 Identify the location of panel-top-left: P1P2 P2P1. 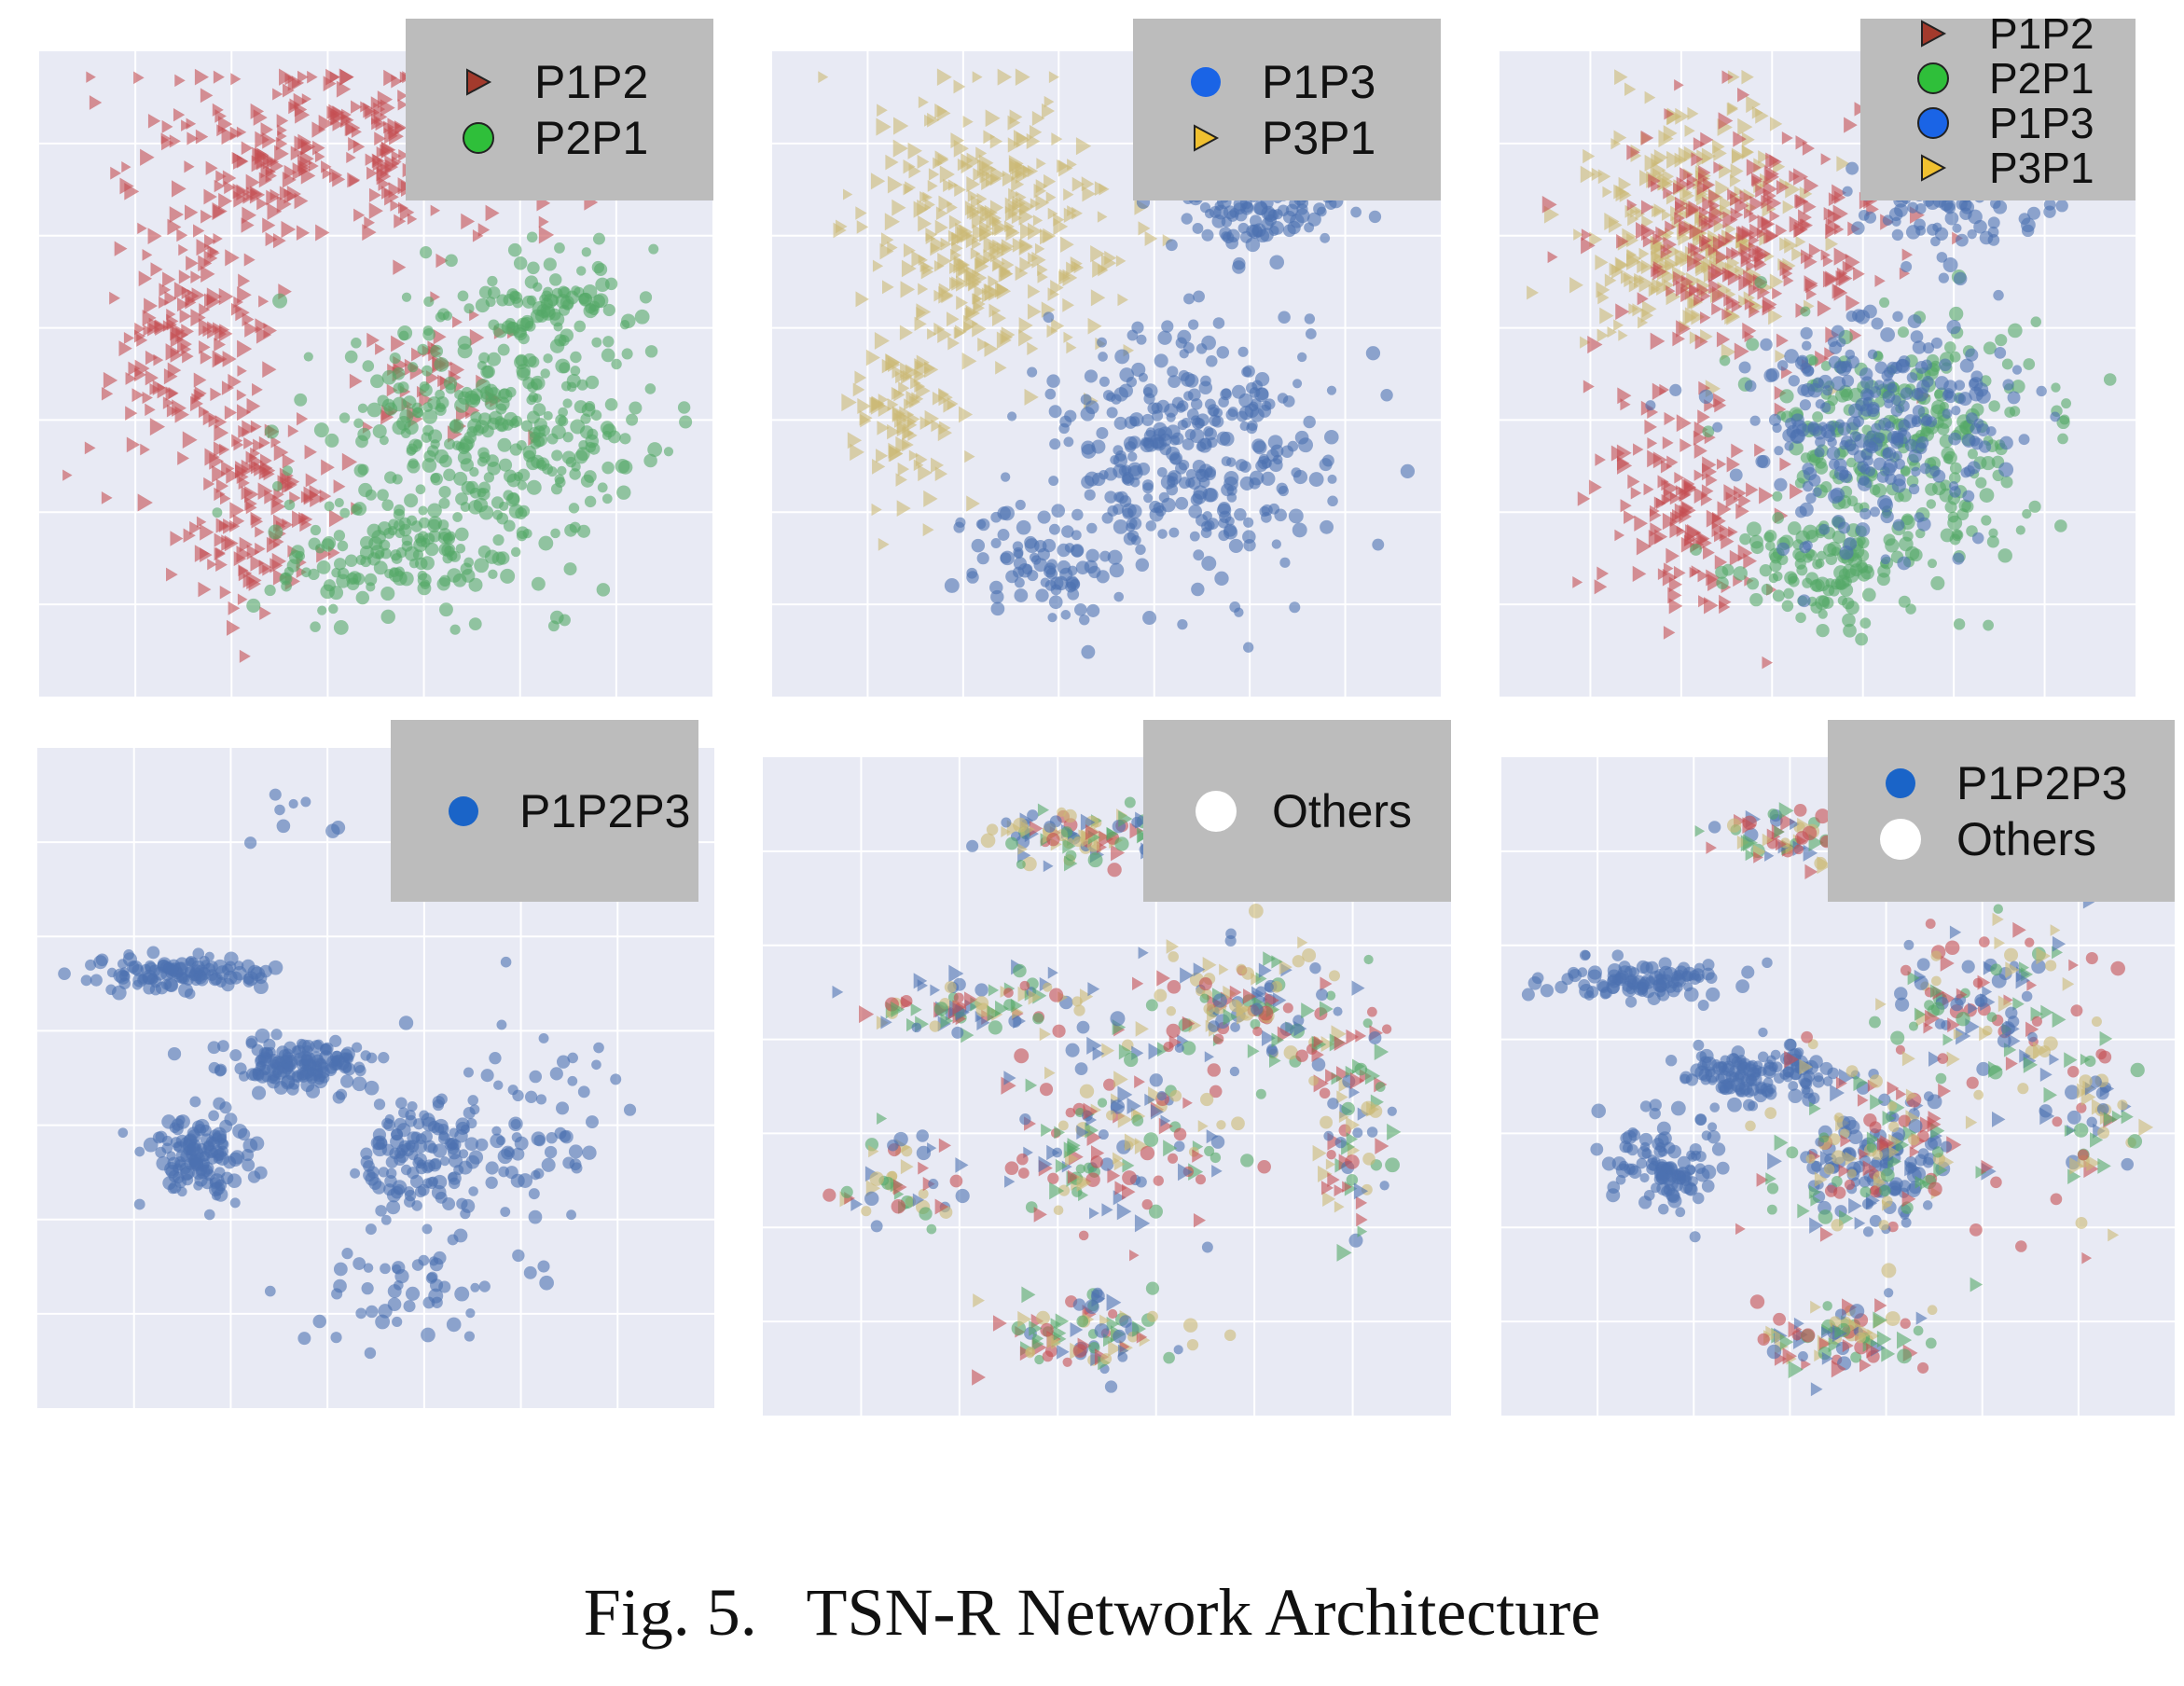
(376, 358).